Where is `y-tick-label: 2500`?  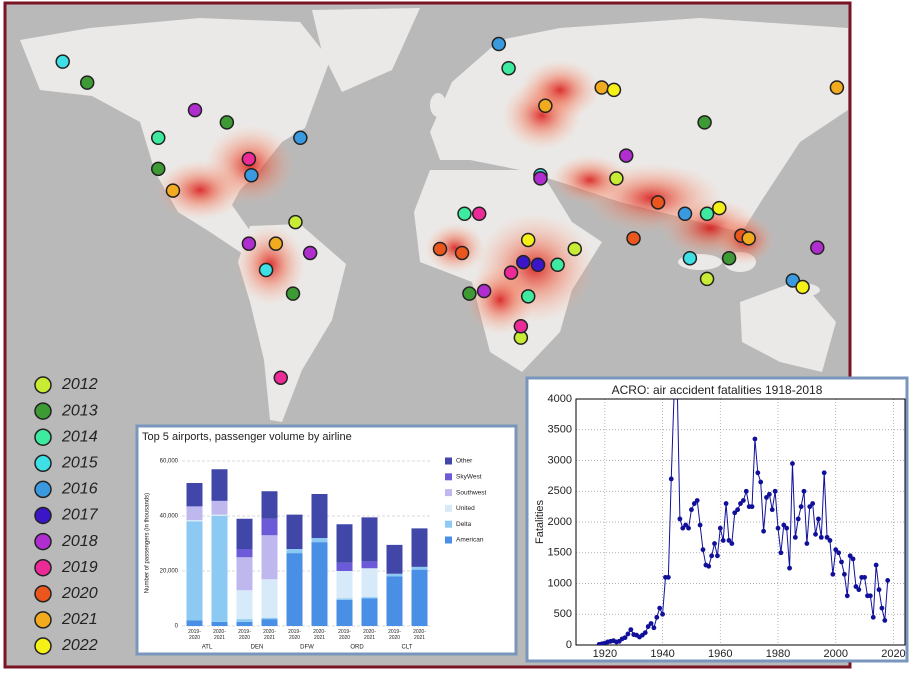
y-tick-label: 2500 is located at coordinates (560, 491).